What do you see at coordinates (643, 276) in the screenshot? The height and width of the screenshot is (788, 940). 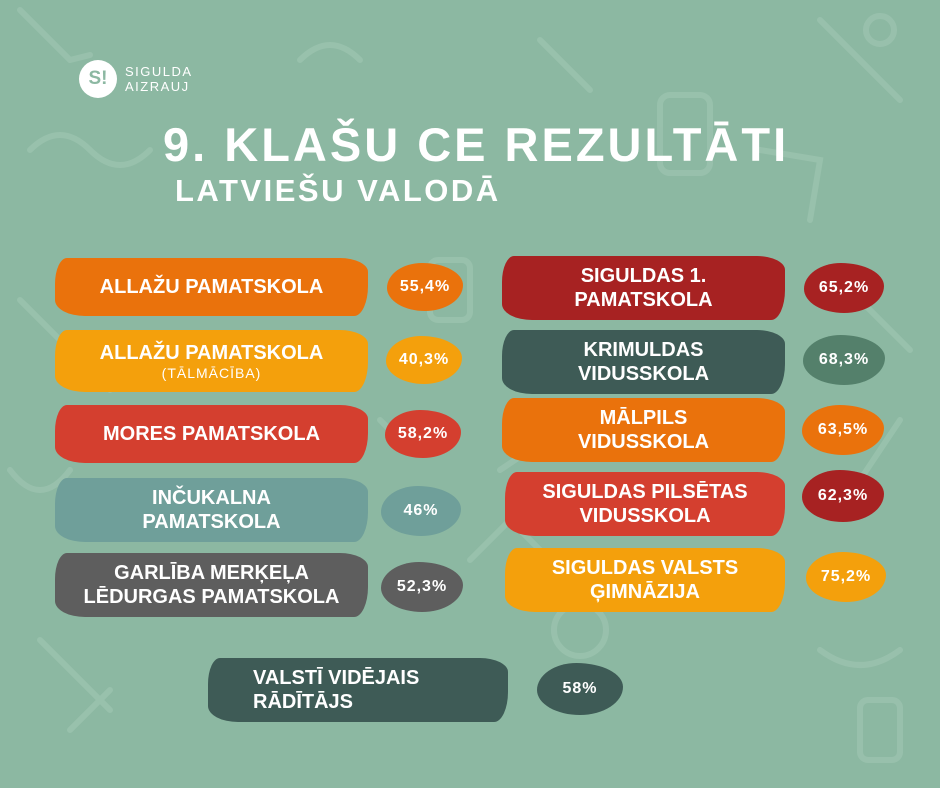 I see `school-name: SIGULDAS 1.` at bounding box center [643, 276].